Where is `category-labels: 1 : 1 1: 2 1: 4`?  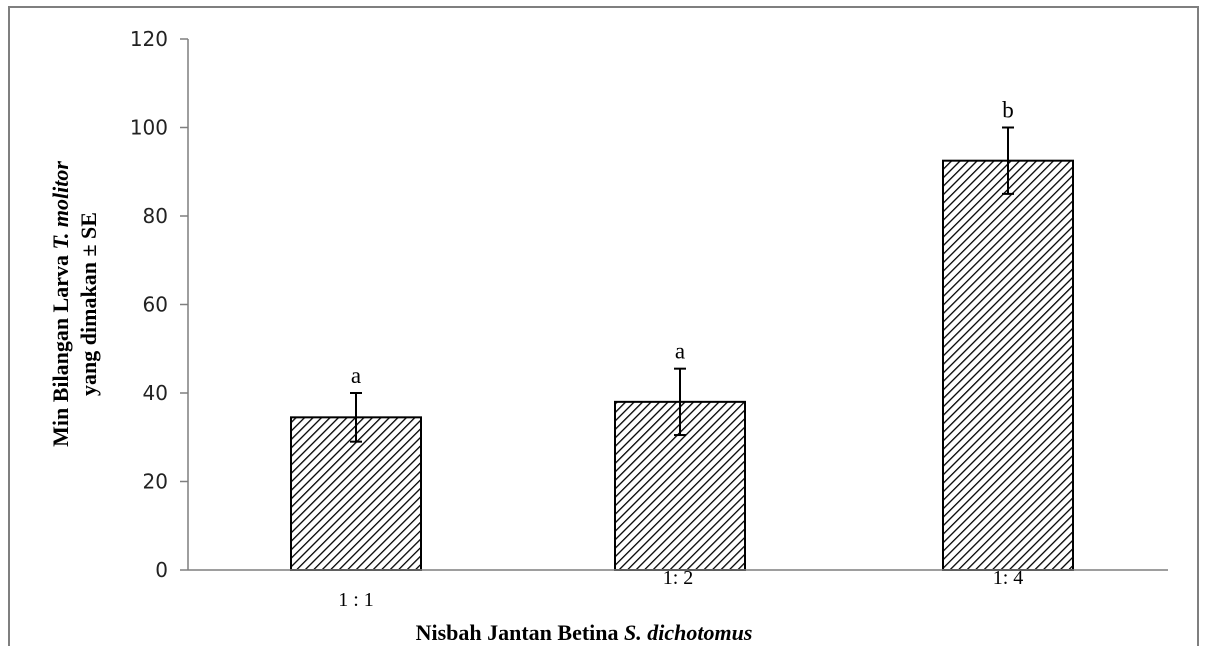
category-labels: 1 : 1 1: 2 1: 4 is located at coordinates (680, 589).